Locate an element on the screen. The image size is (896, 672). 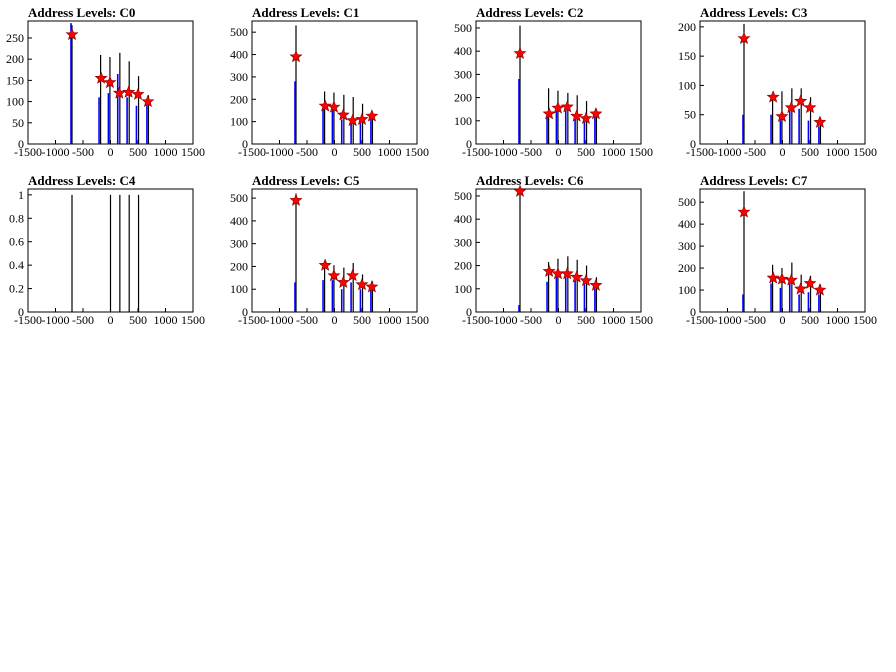
chart-title: Address Levels: C2 is located at coordinates (529, 12).